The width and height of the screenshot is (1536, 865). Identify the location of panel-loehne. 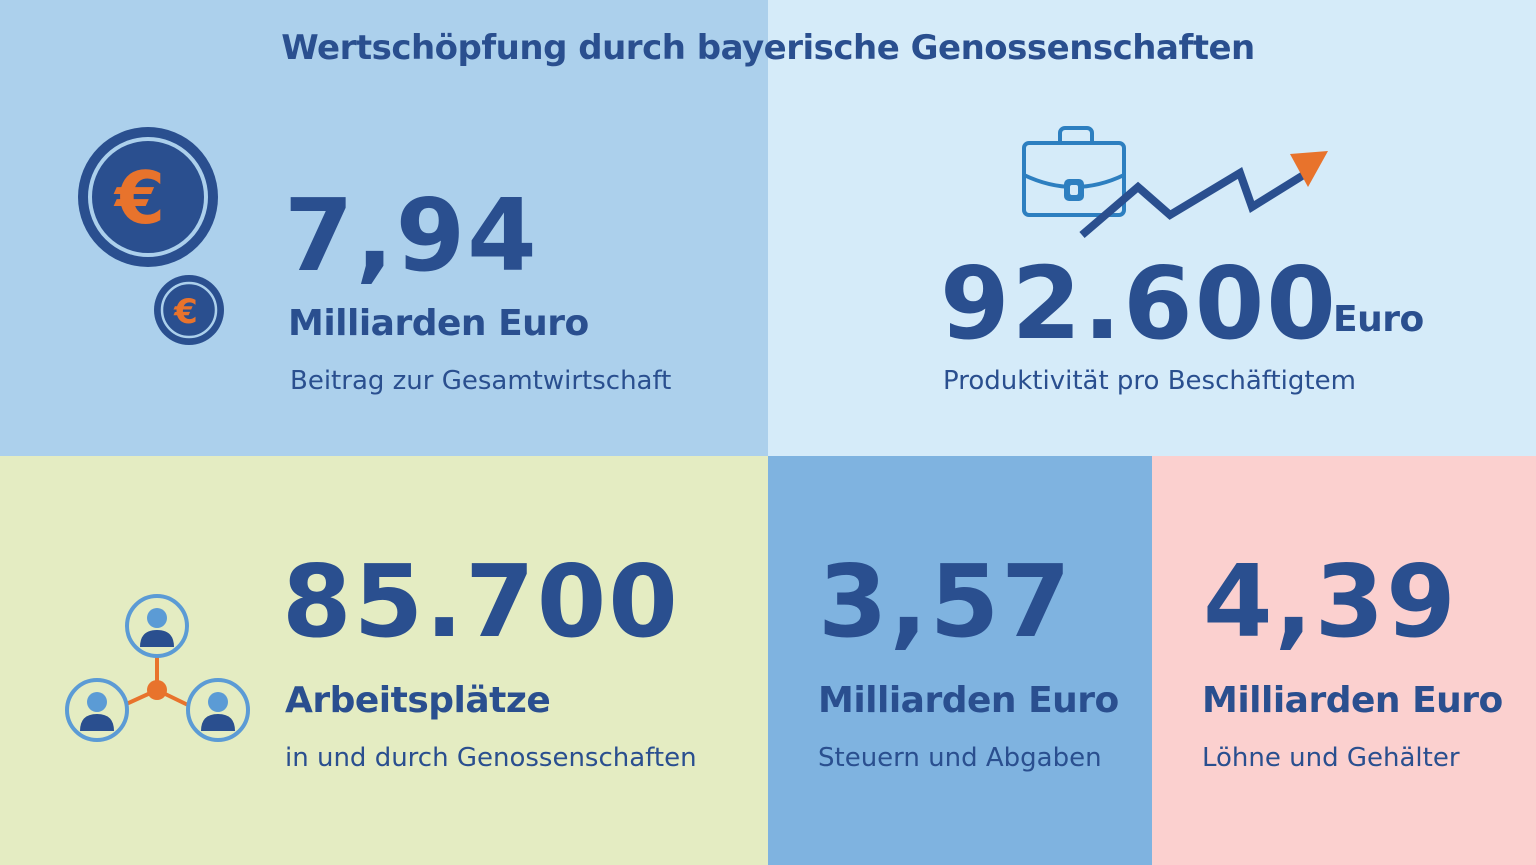
(1344, 660).